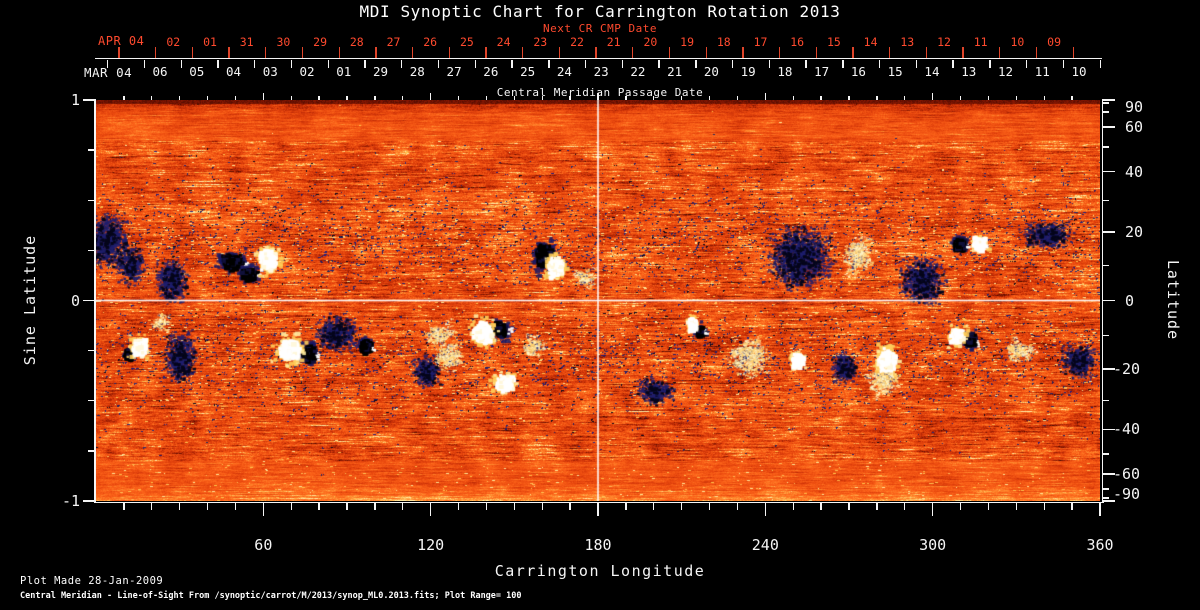 This screenshot has height=610, width=1200. What do you see at coordinates (687, 42) in the screenshot?
I see `red-date-label: 19` at bounding box center [687, 42].